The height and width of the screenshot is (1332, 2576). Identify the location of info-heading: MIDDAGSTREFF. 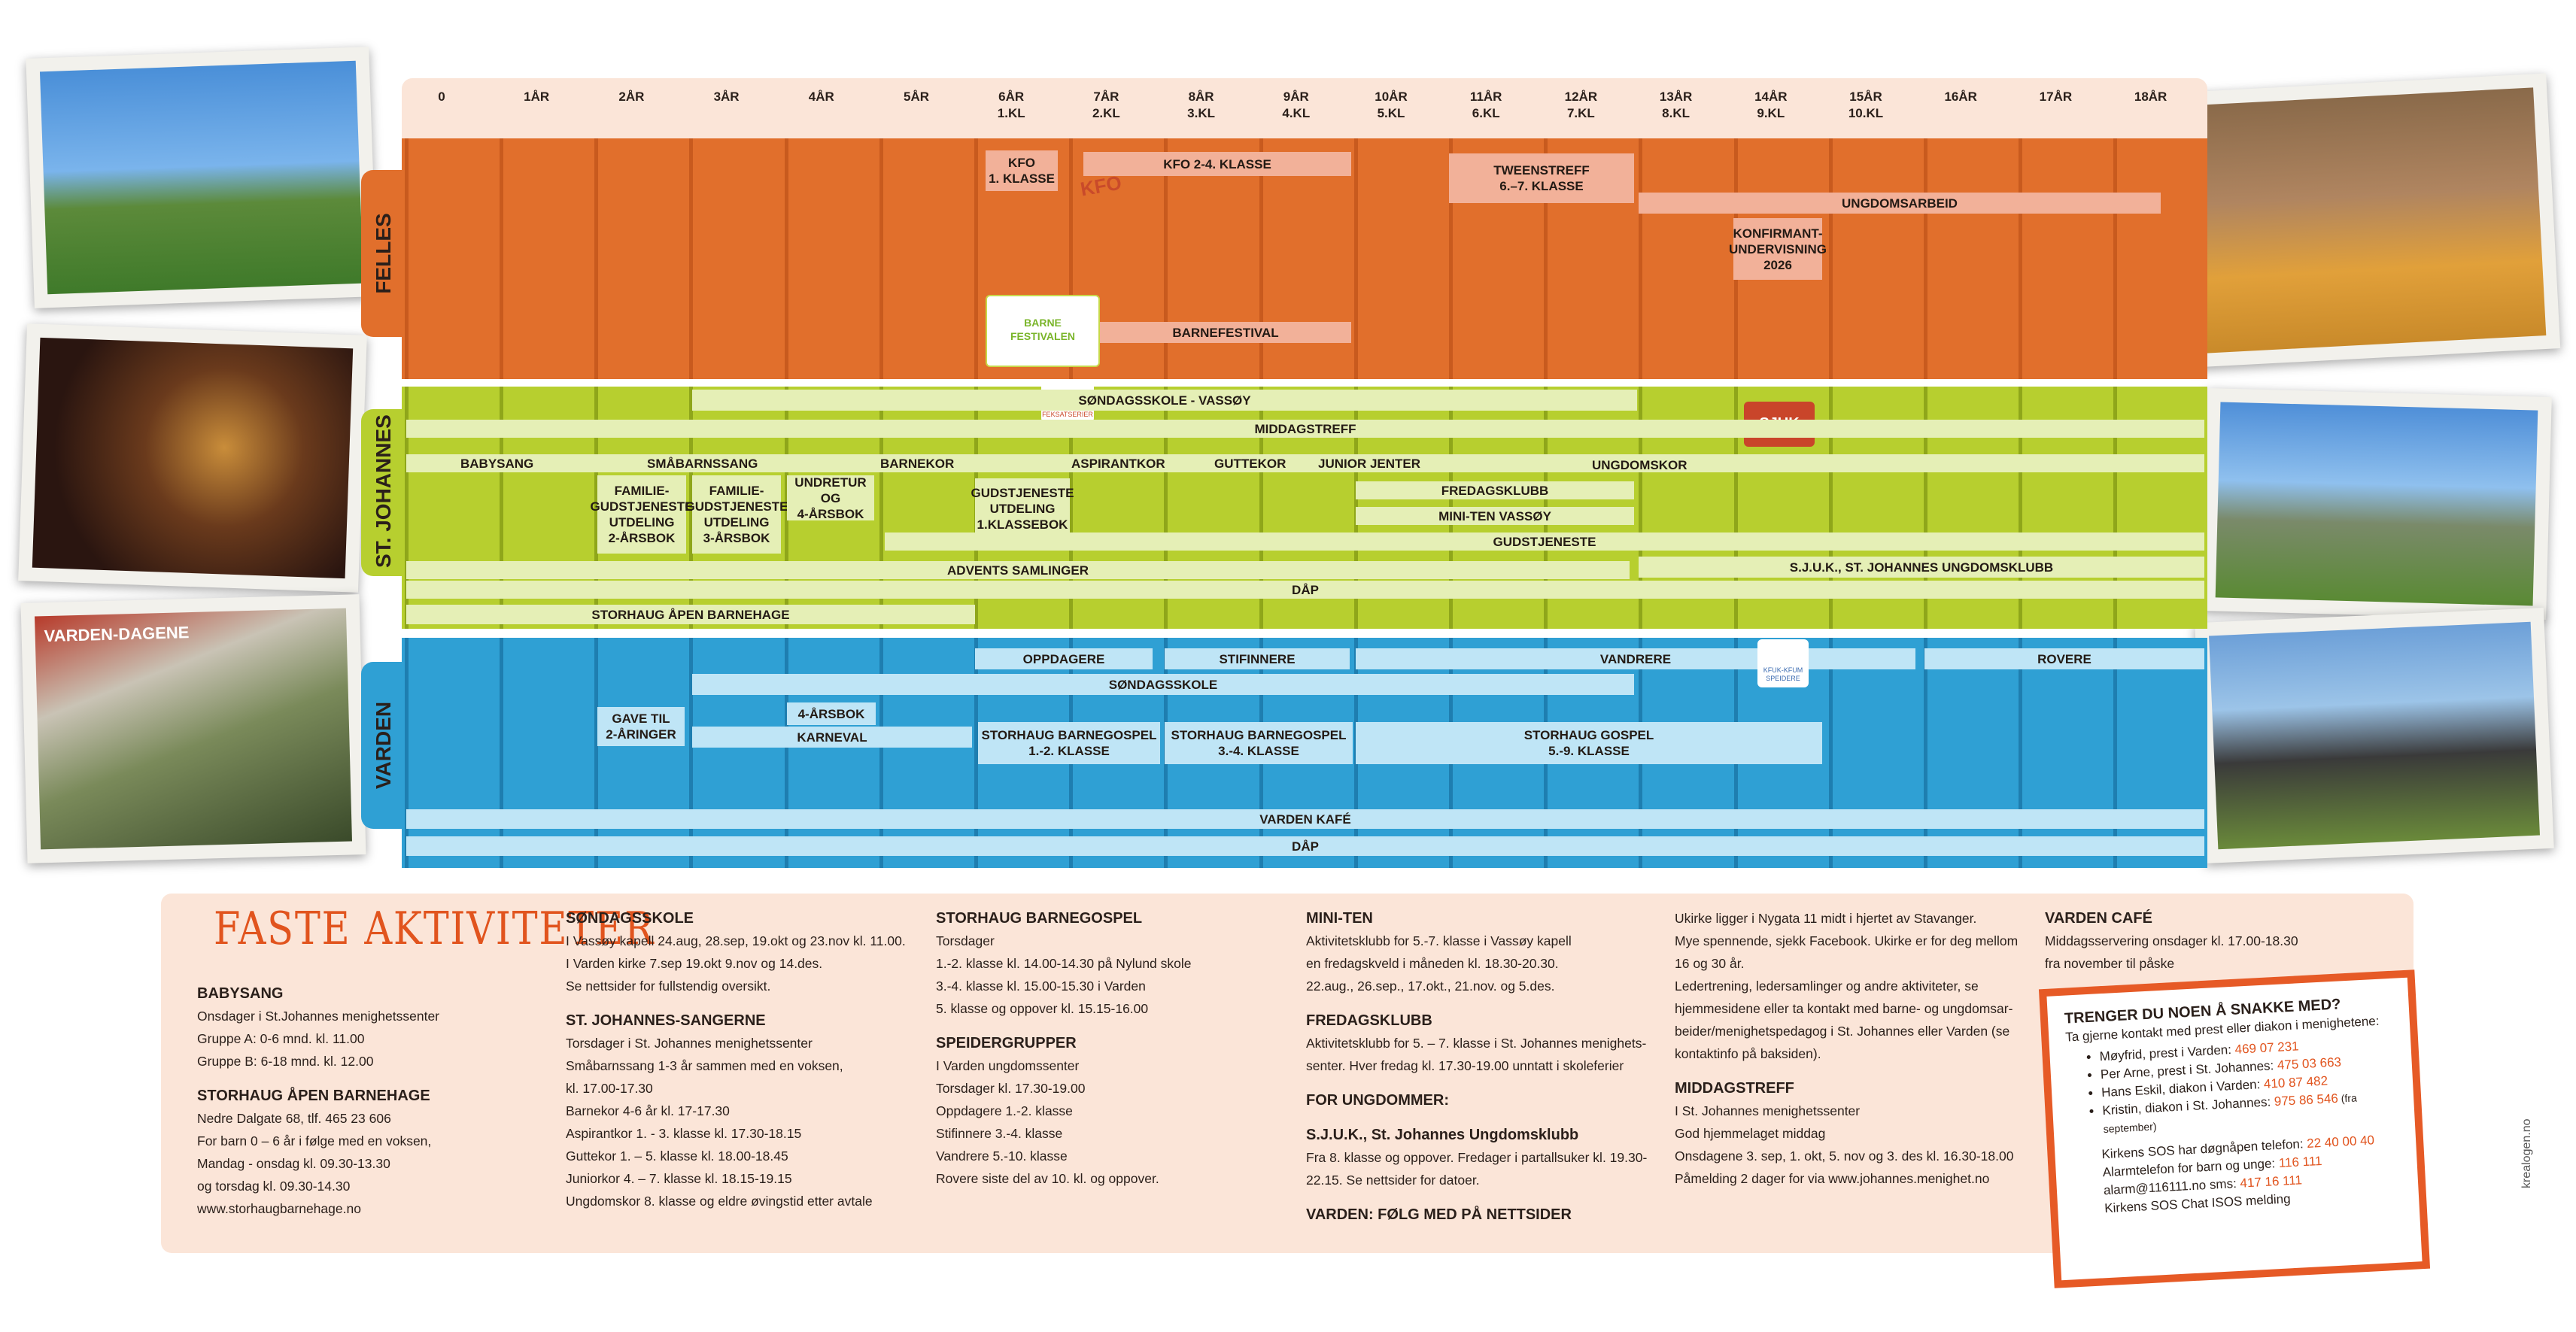
(1734, 1088).